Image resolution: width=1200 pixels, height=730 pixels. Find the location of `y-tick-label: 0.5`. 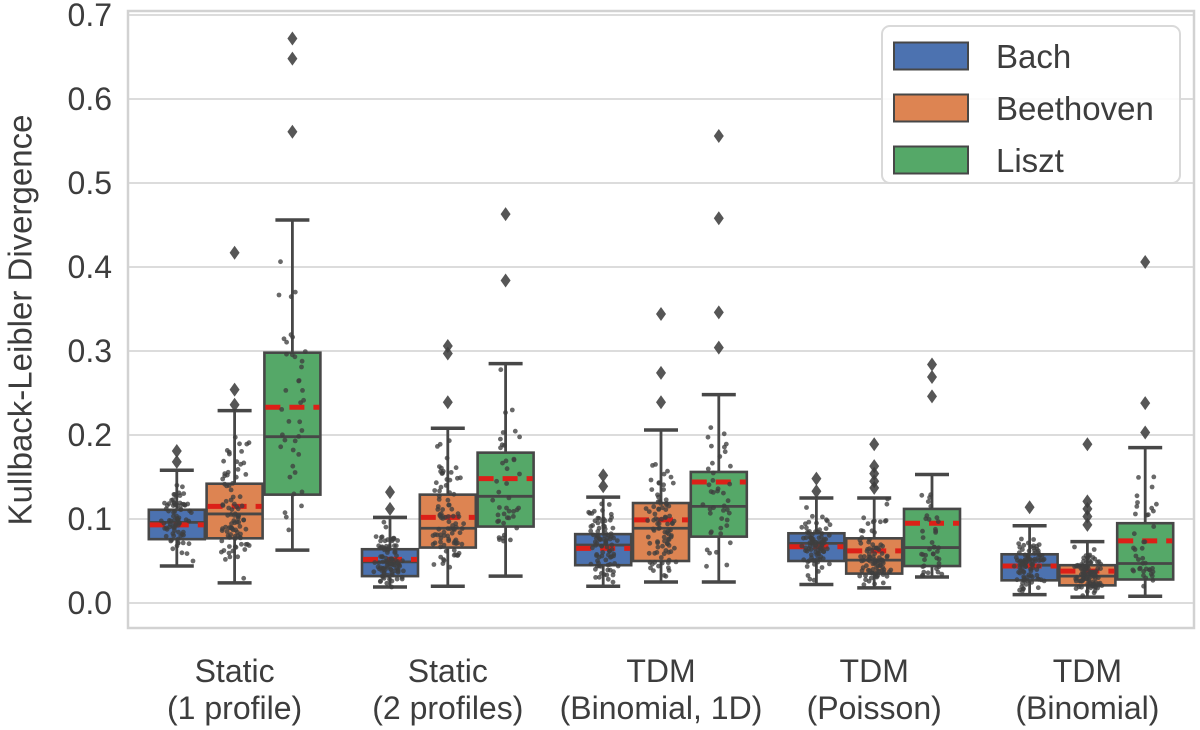

y-tick-label: 0.5 is located at coordinates (90, 183).